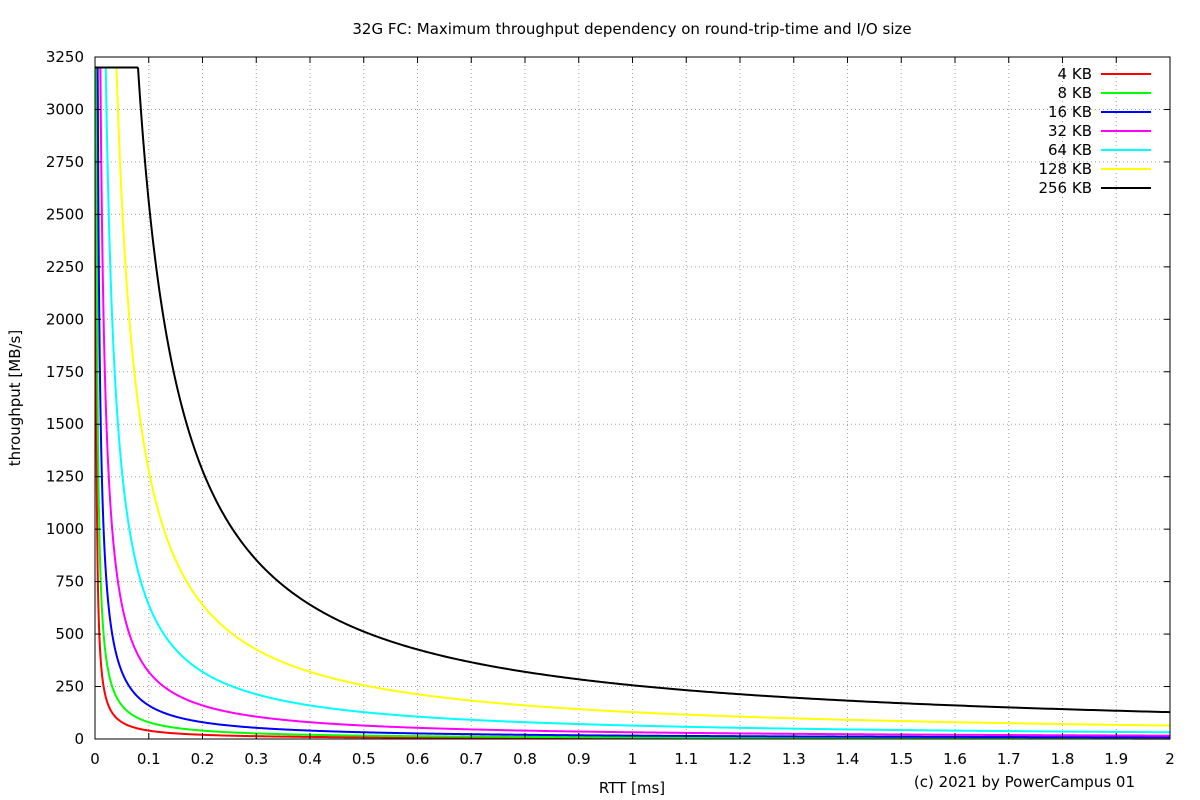  What do you see at coordinates (1116, 759) in the screenshot?
I see `x-tick-label: 1.9` at bounding box center [1116, 759].